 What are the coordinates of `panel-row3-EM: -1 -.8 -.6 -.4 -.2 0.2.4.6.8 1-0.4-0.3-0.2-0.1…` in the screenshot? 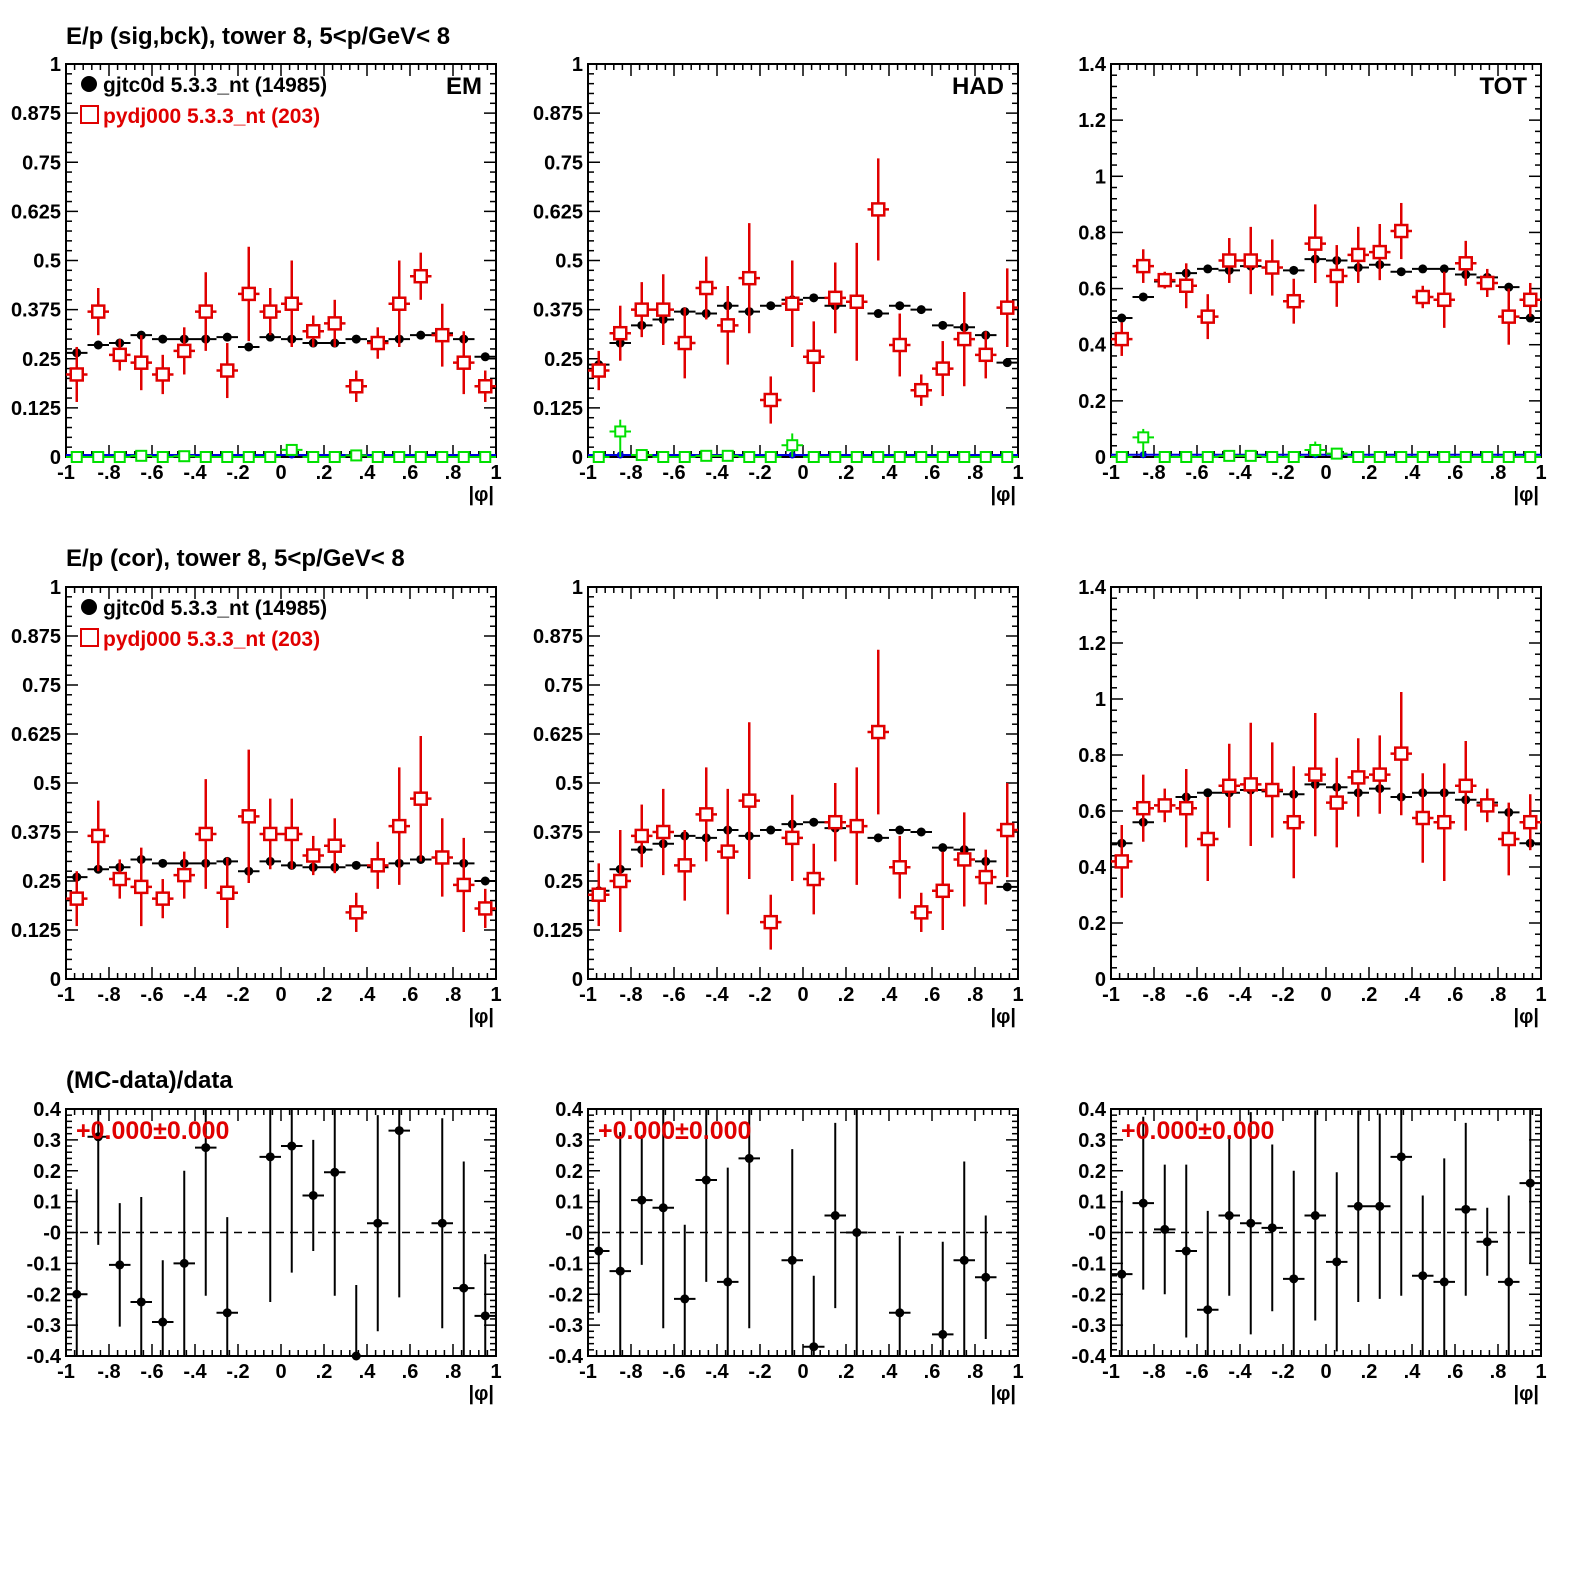 It's located at (264, 1252).